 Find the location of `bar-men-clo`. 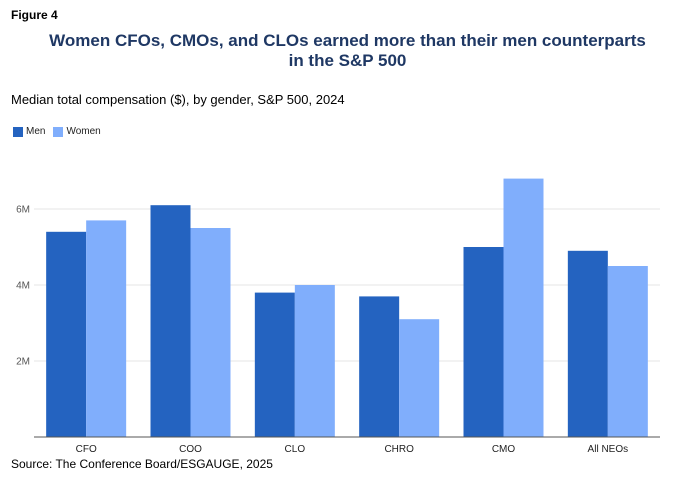

bar-men-clo is located at coordinates (274, 364).